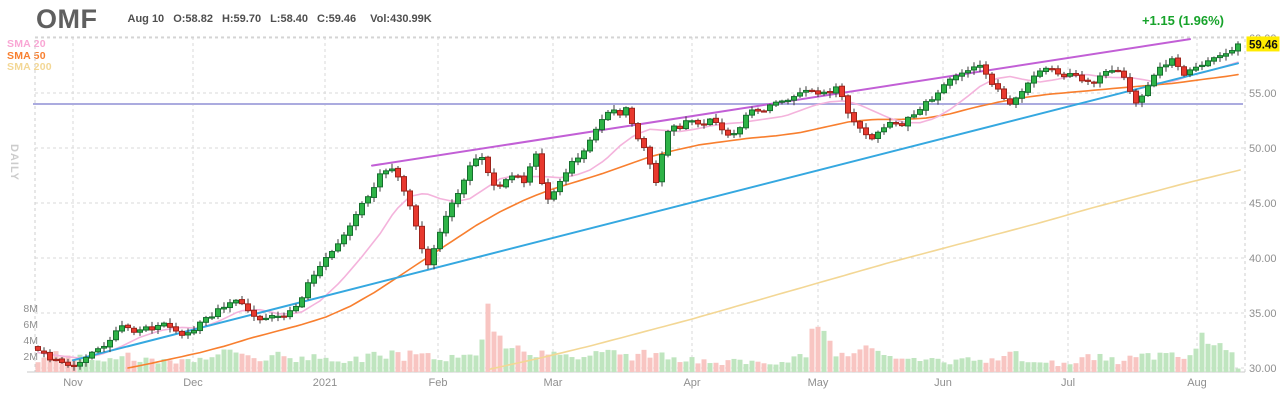 This screenshot has width=1280, height=400. I want to click on quote-low: L:58.40, so click(289, 19).